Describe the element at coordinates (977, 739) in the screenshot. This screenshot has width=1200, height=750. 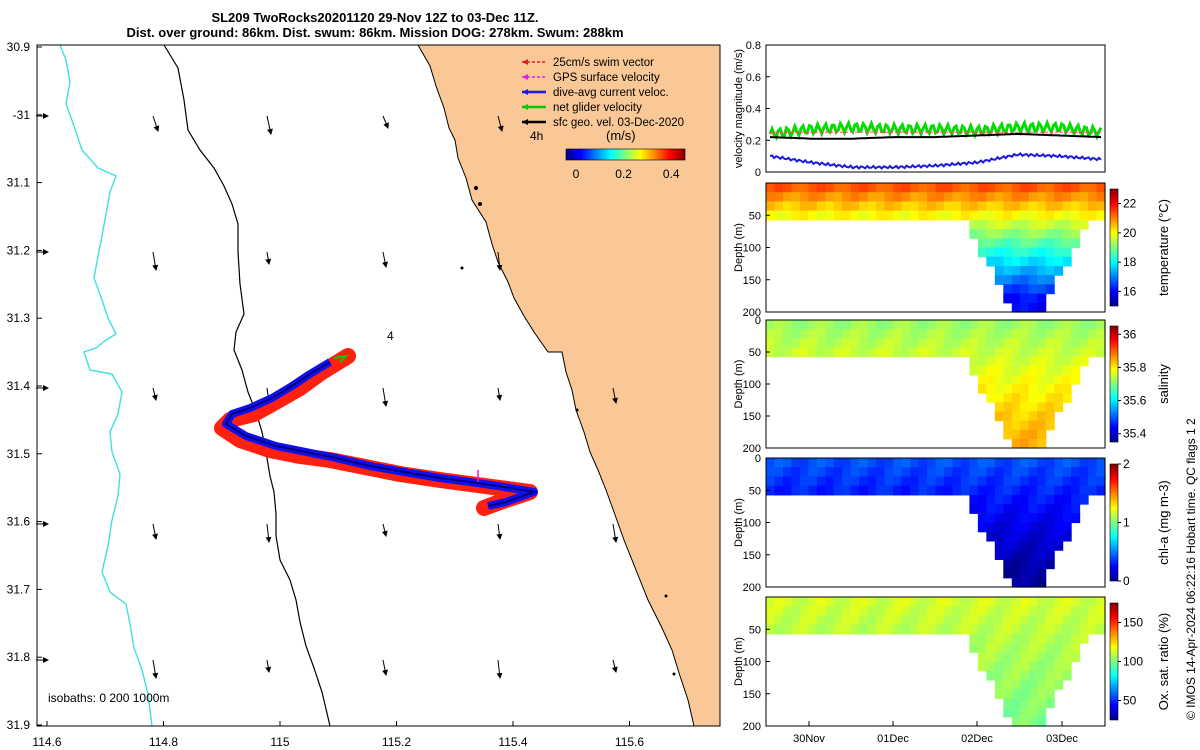
I see `date-tick-label: 02Dec` at that location.